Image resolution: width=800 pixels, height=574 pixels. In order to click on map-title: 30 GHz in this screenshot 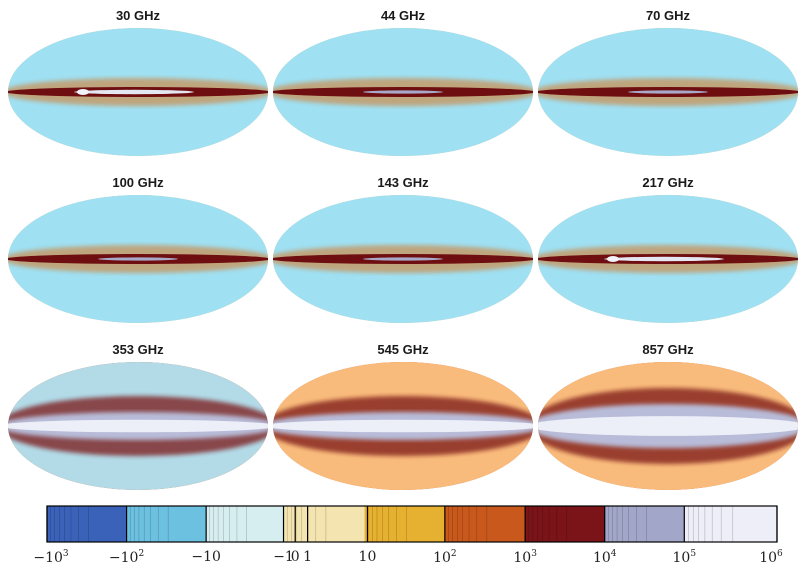, I will do `click(138, 15)`.